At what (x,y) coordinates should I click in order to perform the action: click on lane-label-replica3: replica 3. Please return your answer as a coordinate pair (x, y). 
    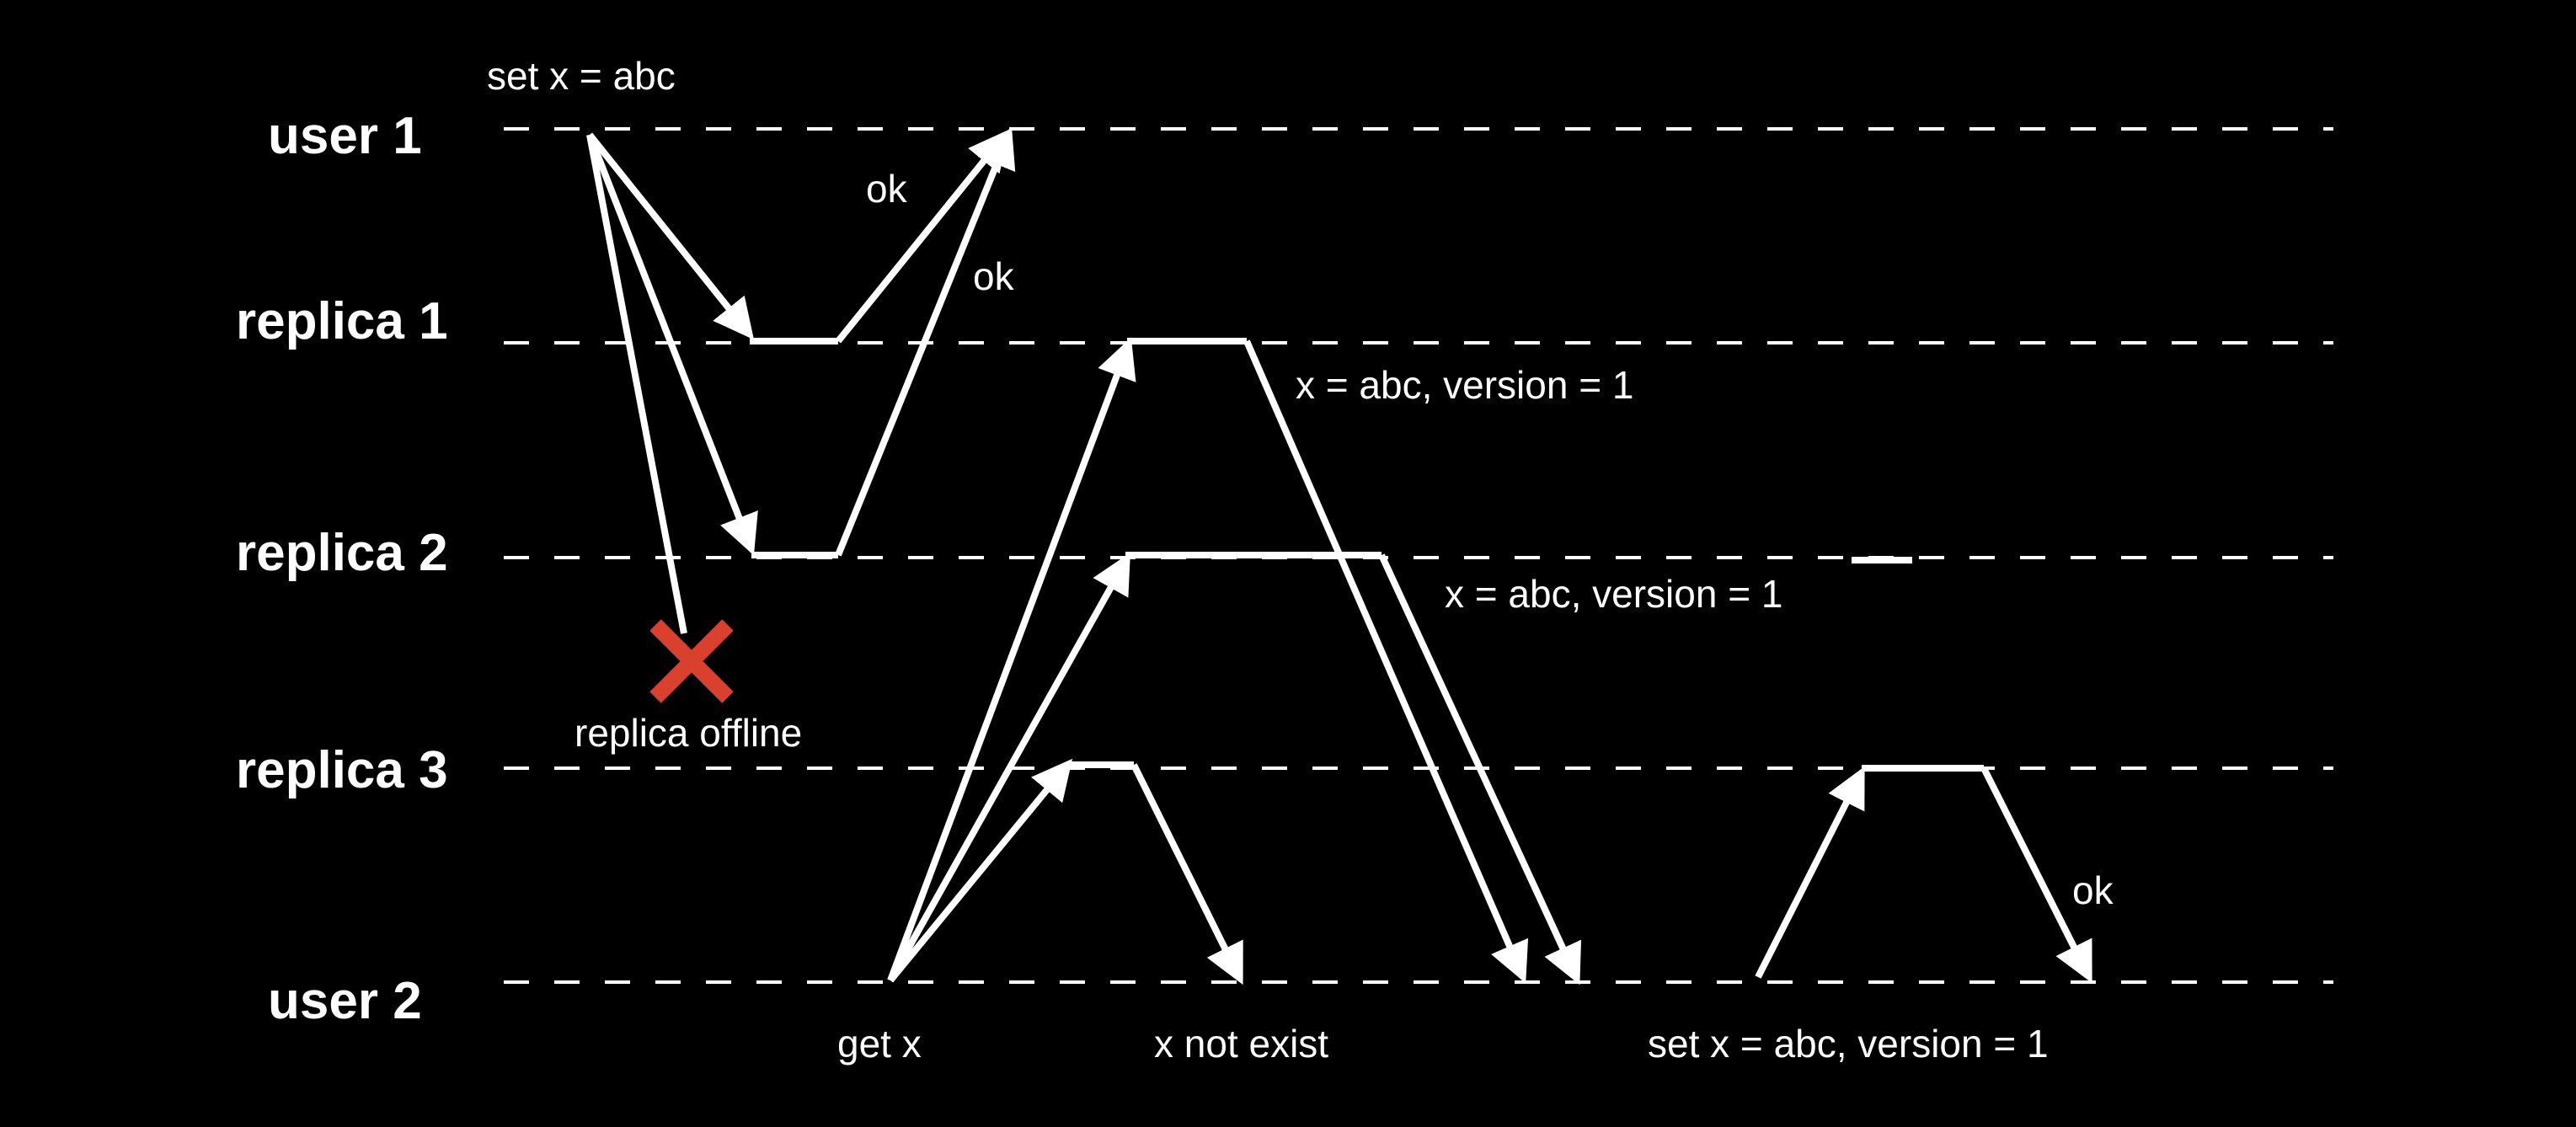
    Looking at the image, I should click on (342, 770).